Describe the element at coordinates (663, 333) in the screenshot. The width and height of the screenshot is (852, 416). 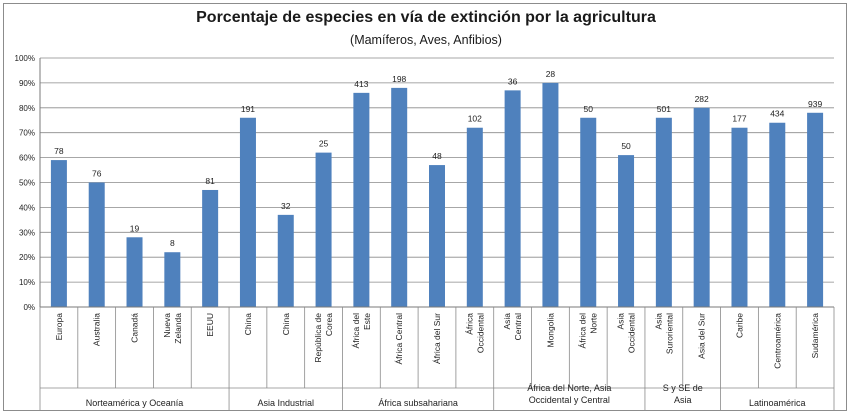
I see `category-label: AsiaSuroriental` at that location.